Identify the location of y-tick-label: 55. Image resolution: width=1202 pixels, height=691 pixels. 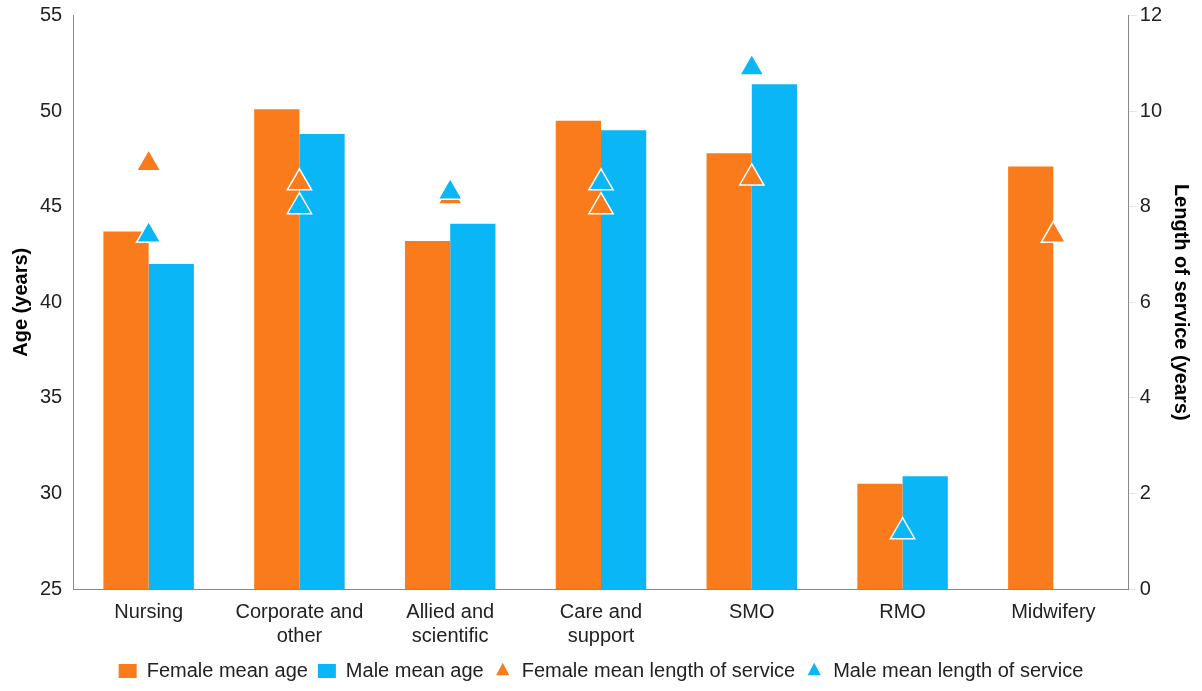
(51, 14).